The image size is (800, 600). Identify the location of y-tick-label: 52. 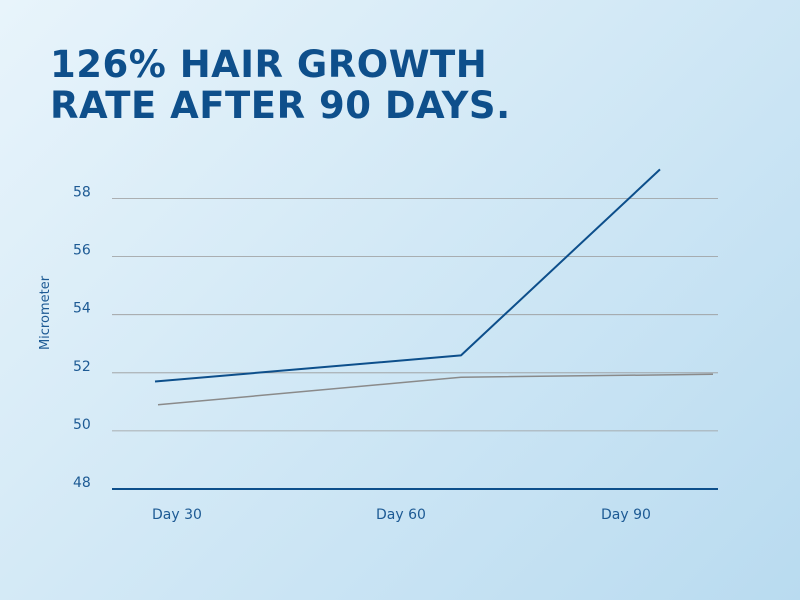
(82, 367).